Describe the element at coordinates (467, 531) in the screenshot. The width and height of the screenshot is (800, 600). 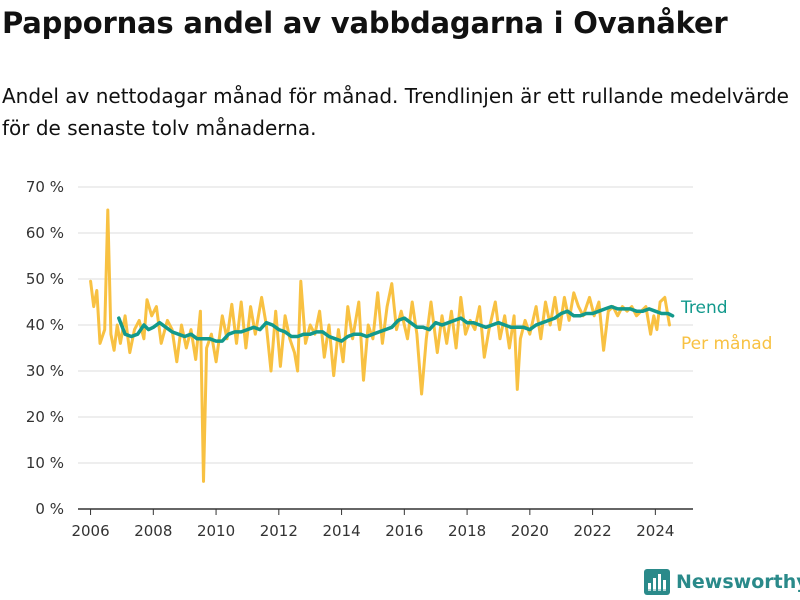
I see `x-tick-label: 2018` at that location.